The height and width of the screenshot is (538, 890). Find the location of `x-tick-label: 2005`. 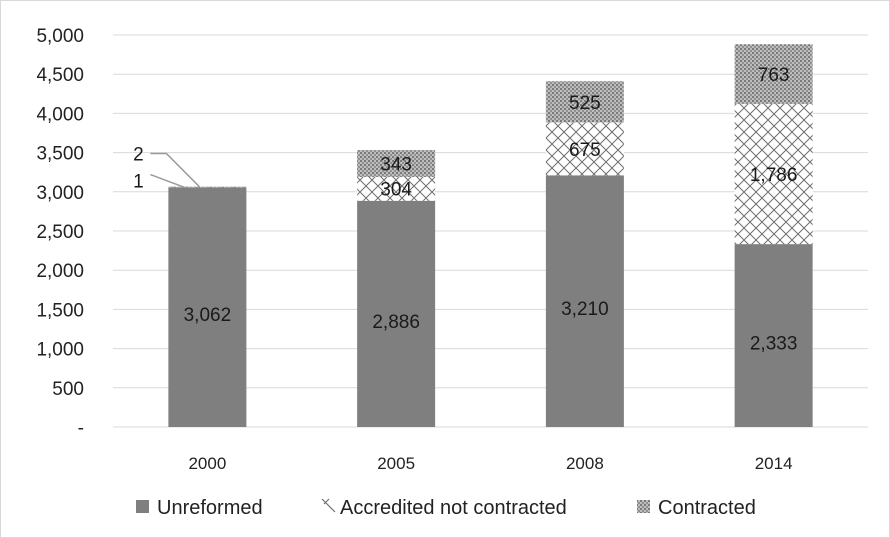

x-tick-label: 2005 is located at coordinates (396, 463).